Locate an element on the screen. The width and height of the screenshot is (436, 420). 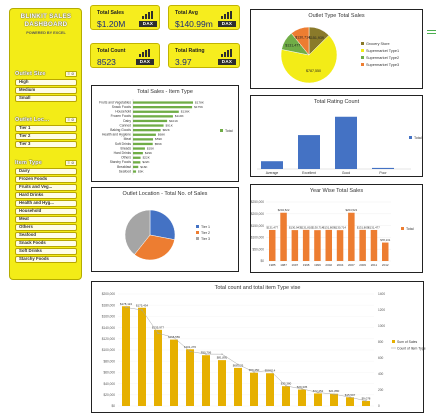
slicer-outlet-location: Outlet Loc... ≡ ⊘ Tier 1 Tier 2 Tier 3 is located at coordinates (46, 132).